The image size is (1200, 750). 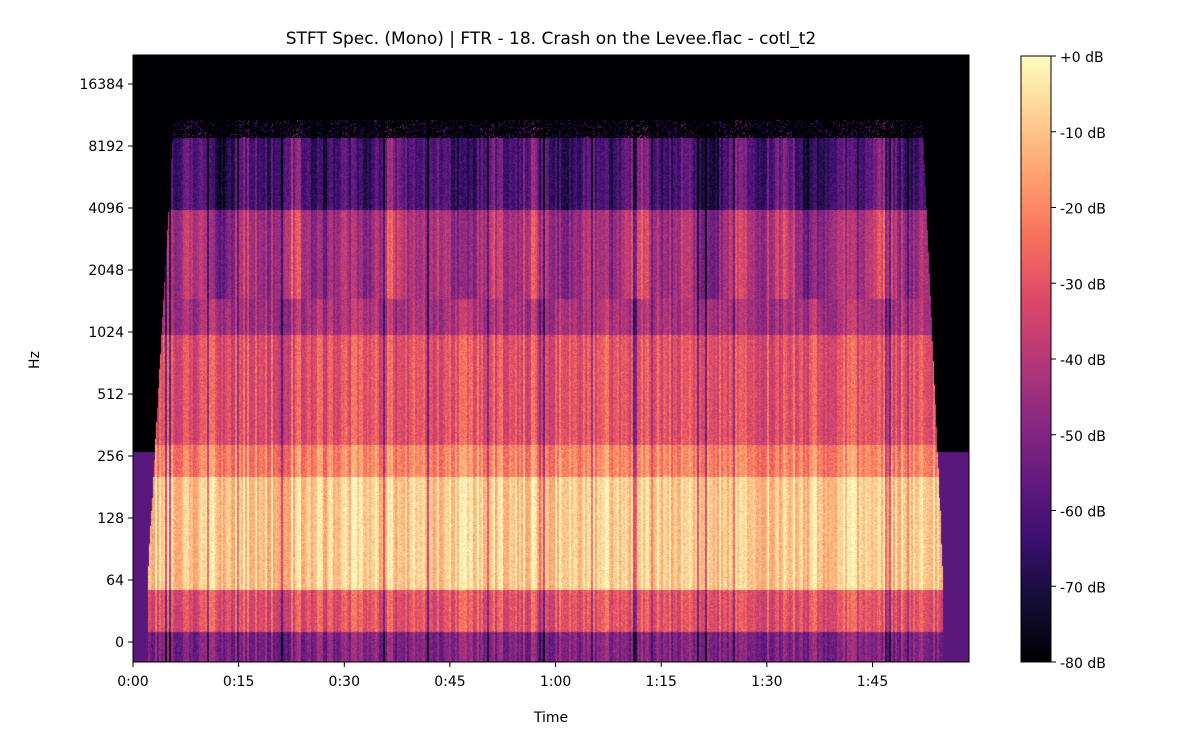 I want to click on y-axis-label: Hz, so click(x=35, y=360).